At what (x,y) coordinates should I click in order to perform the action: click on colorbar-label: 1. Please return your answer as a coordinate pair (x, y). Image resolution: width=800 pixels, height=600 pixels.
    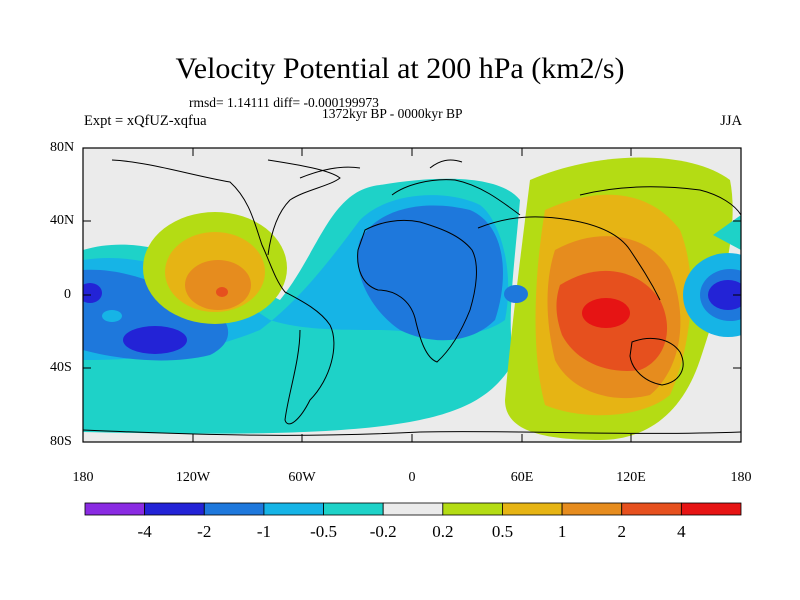
    Looking at the image, I should click on (562, 531).